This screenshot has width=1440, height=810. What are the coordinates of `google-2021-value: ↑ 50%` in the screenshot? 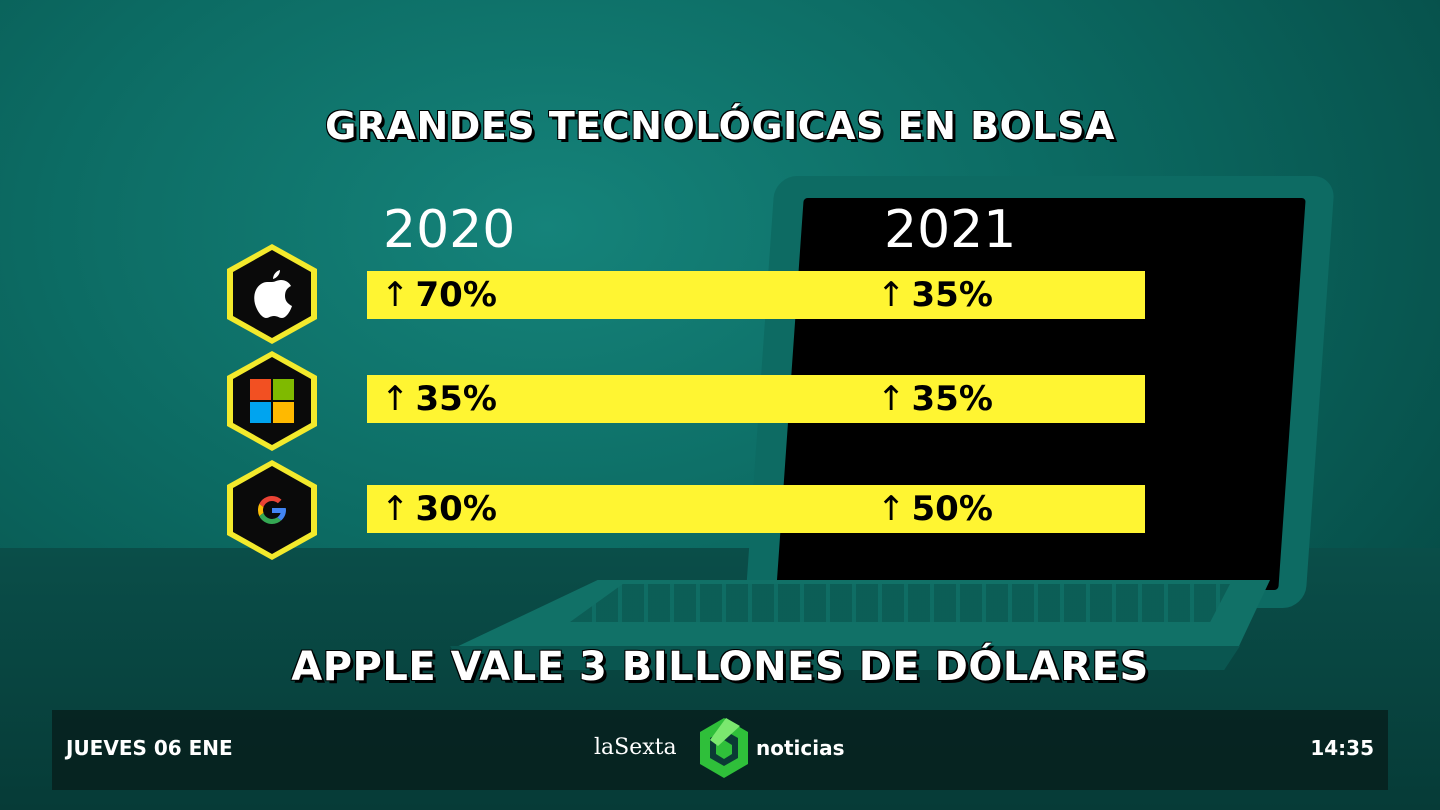 It's located at (935, 509).